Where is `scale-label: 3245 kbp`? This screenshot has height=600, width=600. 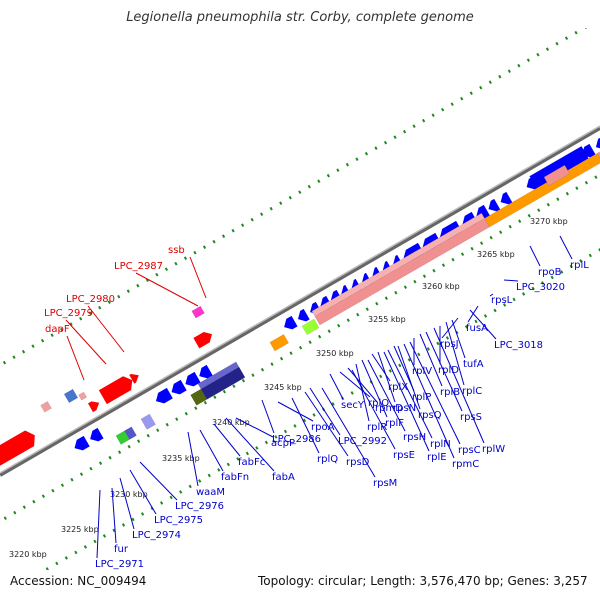
scale-label: 3245 kbp is located at coordinates (283, 387).